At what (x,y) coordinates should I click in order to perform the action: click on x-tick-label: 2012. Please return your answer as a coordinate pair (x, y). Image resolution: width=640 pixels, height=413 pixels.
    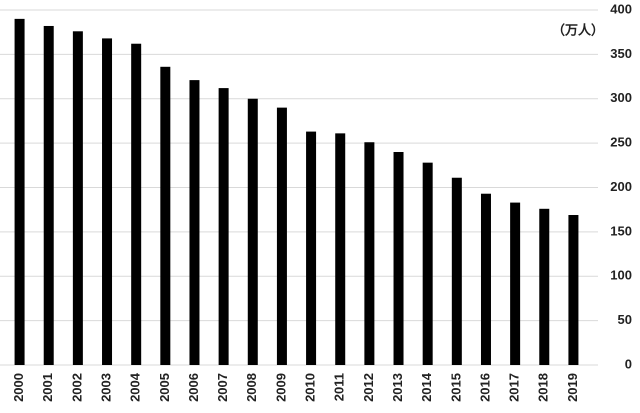
    Looking at the image, I should click on (368, 387).